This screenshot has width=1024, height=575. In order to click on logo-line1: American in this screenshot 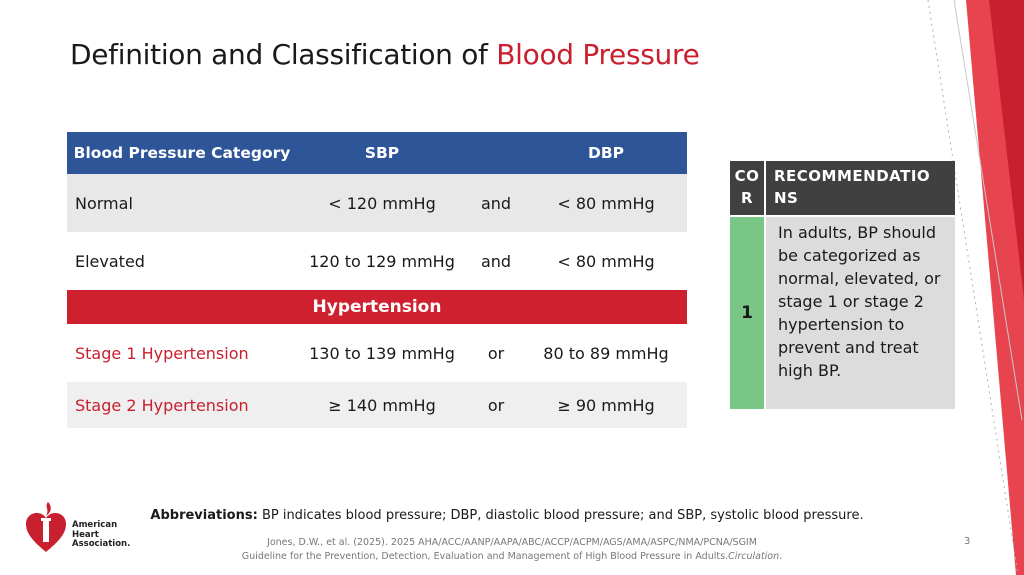, I will do `click(95, 525)`.